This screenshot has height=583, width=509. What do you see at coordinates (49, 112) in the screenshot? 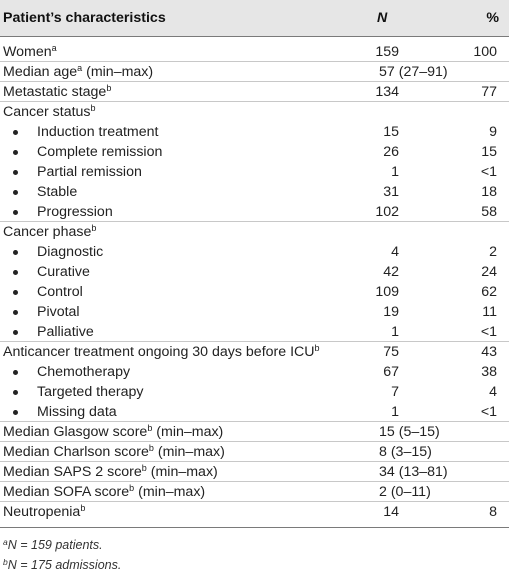
I see `row-label: Cancer statusb` at bounding box center [49, 112].